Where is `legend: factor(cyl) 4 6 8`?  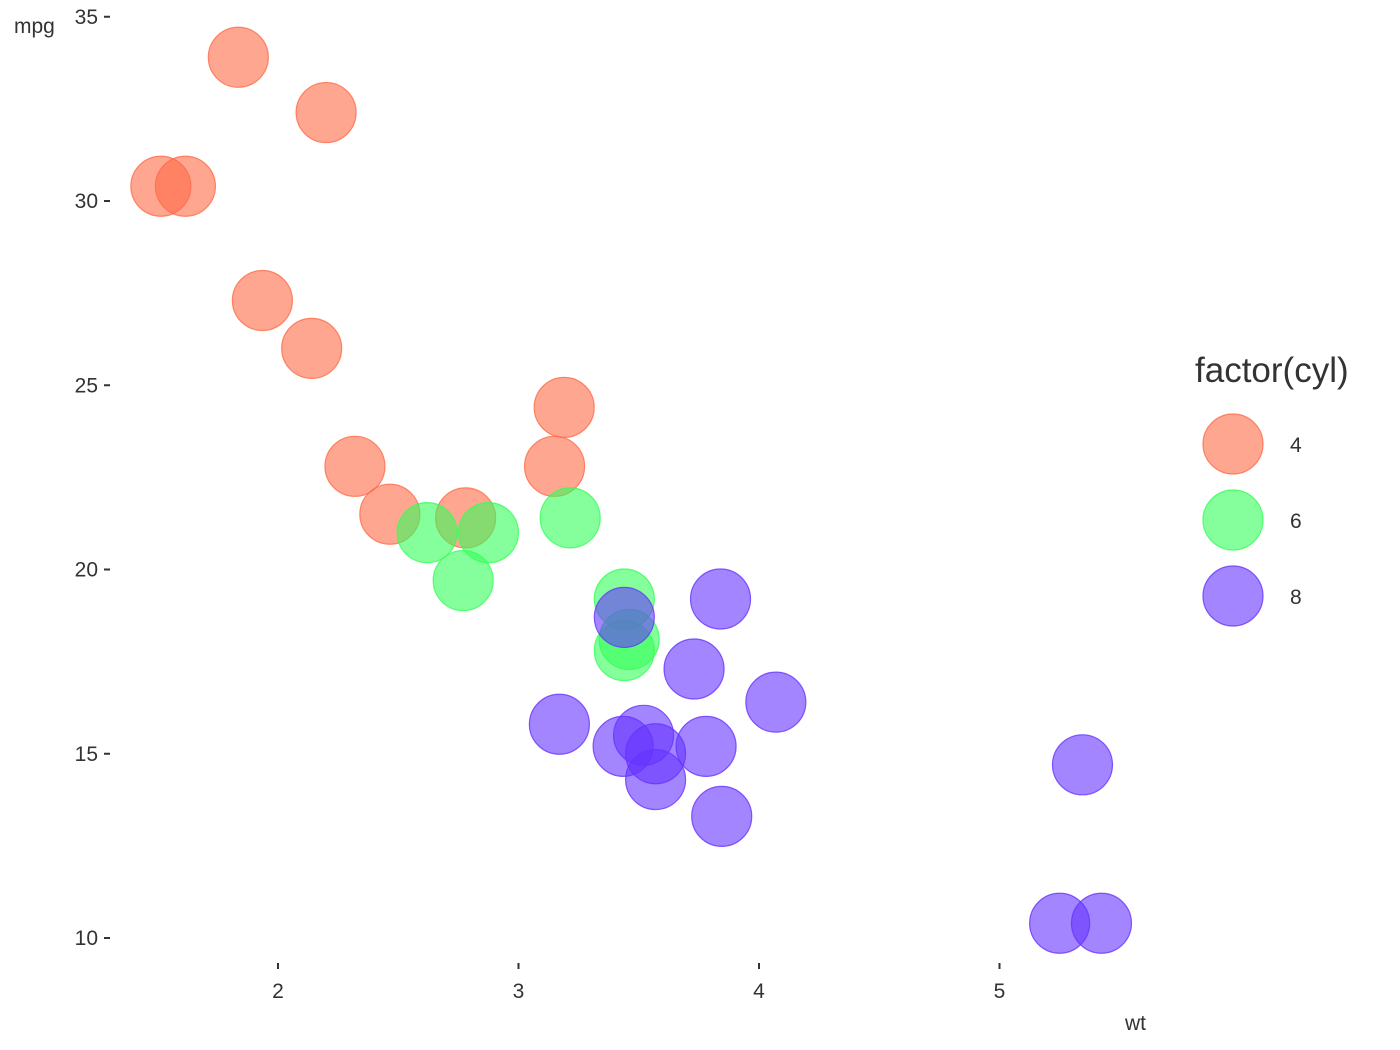
legend: factor(cyl) 4 6 8 is located at coordinates (1272, 489).